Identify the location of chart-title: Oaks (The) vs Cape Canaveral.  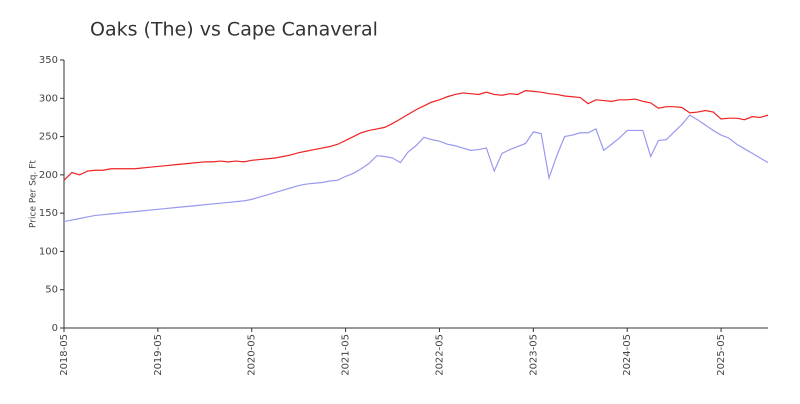
(234, 30).